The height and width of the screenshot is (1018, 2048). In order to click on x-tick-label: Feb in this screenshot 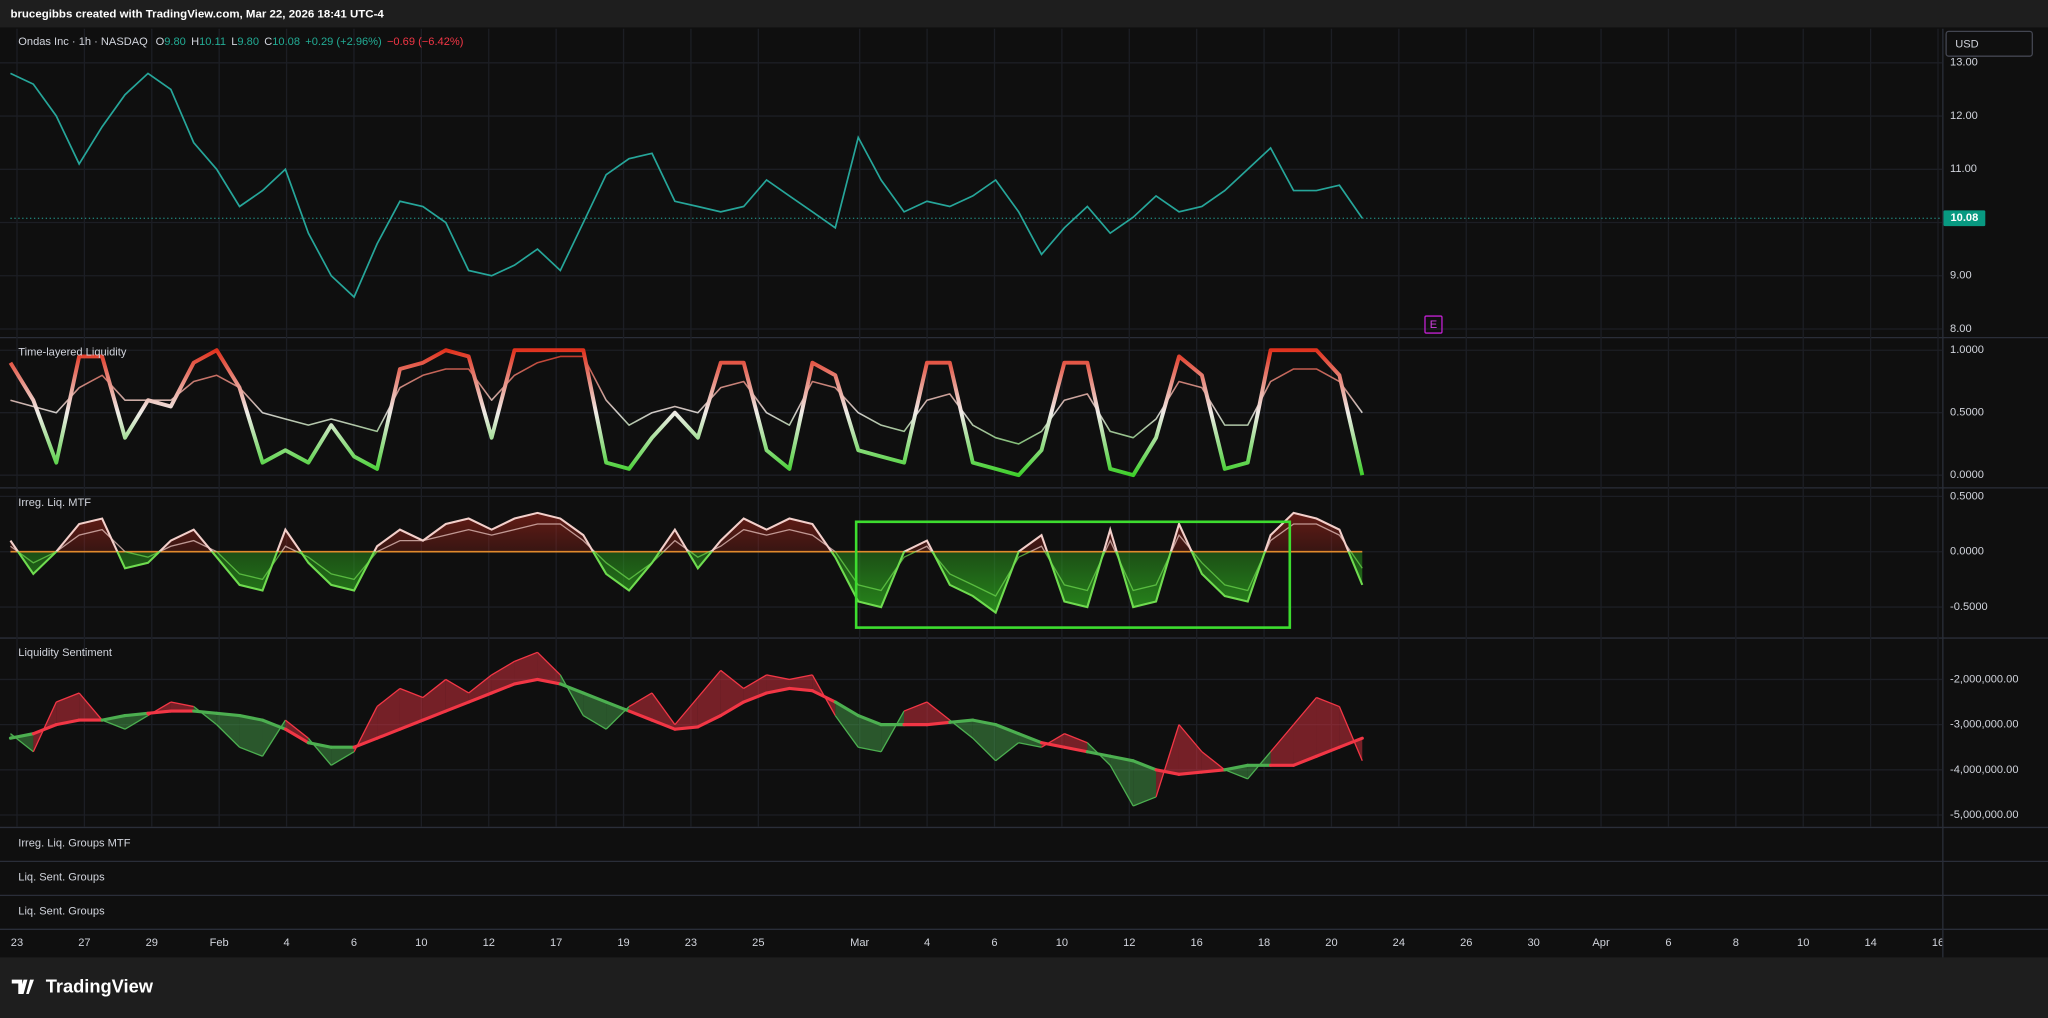, I will do `click(219, 943)`.